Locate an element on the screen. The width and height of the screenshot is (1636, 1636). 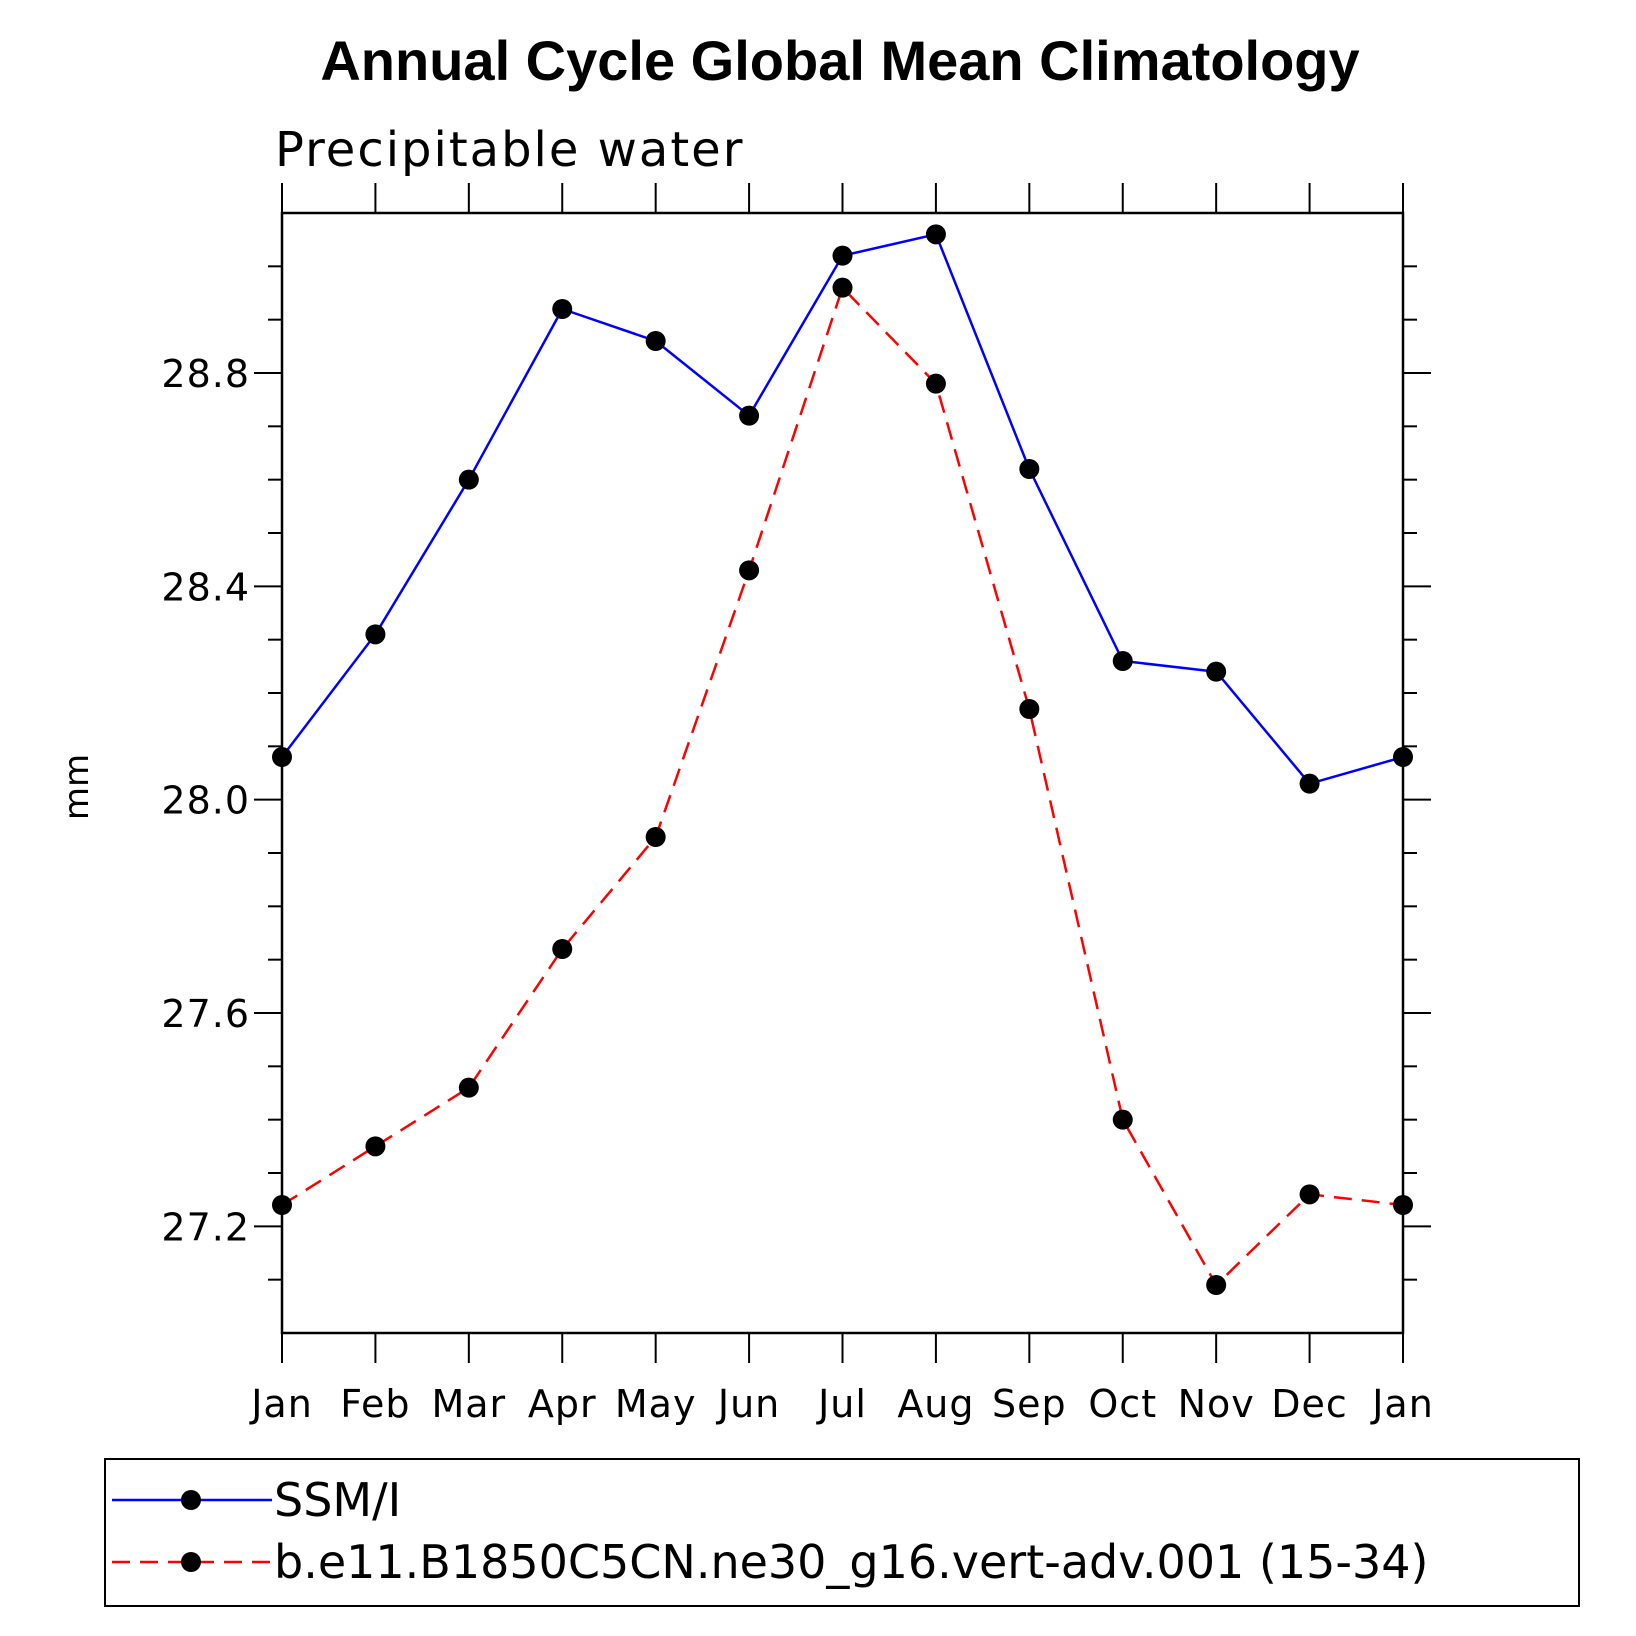
x-tick-label: Dec is located at coordinates (1309, 1404).